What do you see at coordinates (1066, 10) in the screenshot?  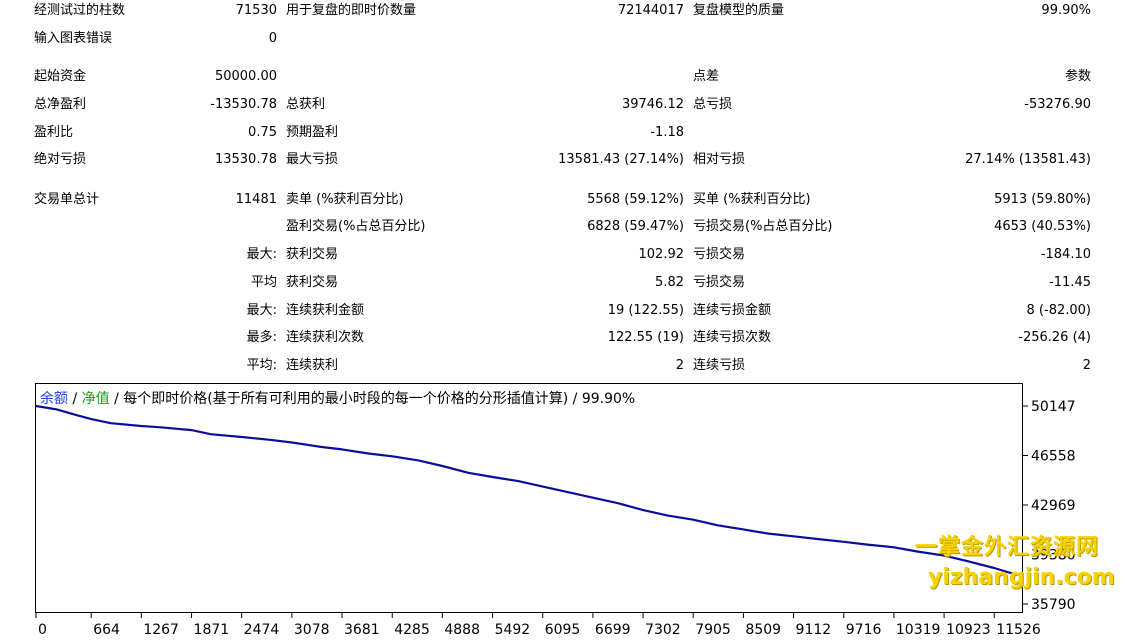 I see `value-modelling-quality: 99.90%` at bounding box center [1066, 10].